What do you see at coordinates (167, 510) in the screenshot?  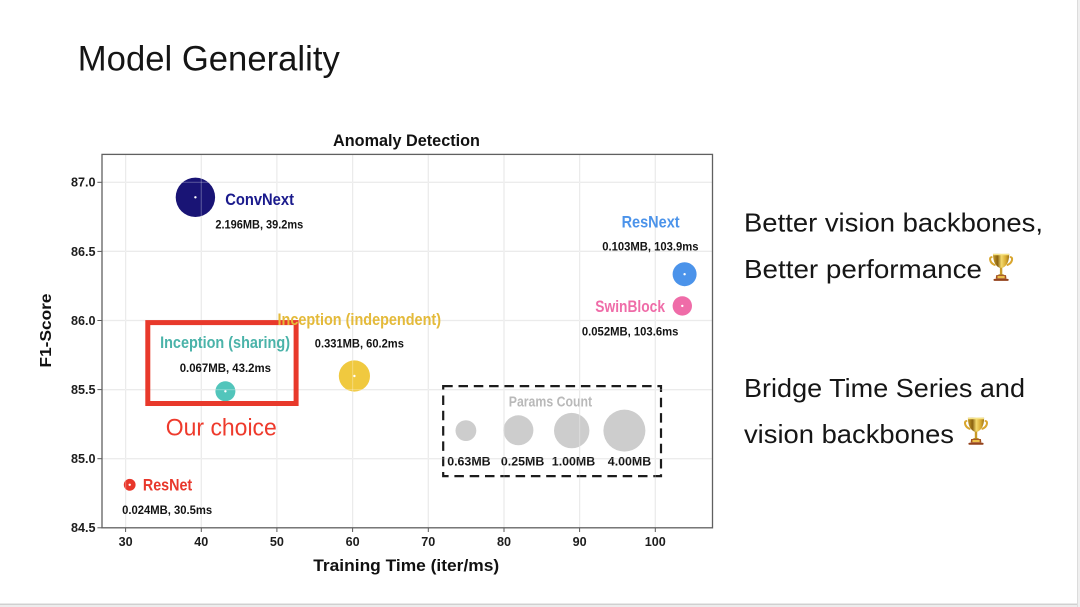 I see `svg-text: 0.024MB, 30.5ms` at bounding box center [167, 510].